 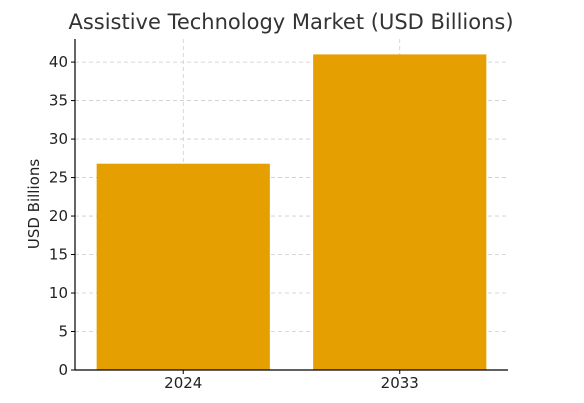 What do you see at coordinates (34, 204) in the screenshot?
I see `y-axis-label: USD Billions` at bounding box center [34, 204].